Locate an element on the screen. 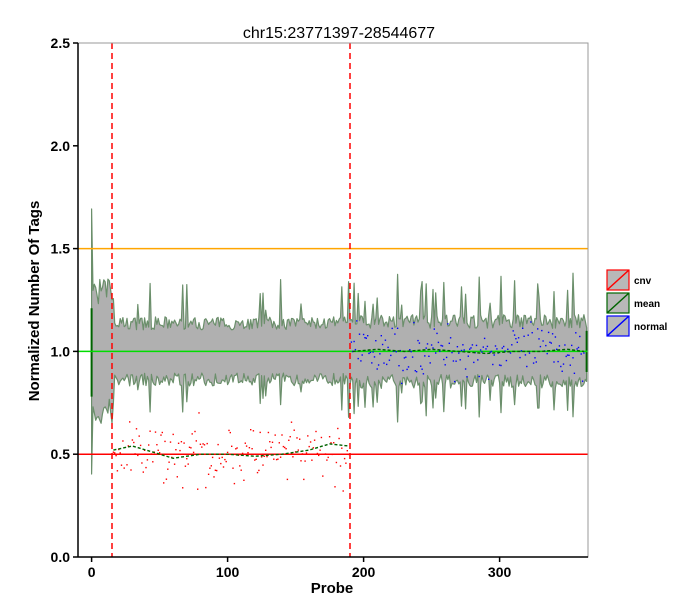 This screenshot has width=698, height=613. legend-swatch-line-normal is located at coordinates (618, 326).